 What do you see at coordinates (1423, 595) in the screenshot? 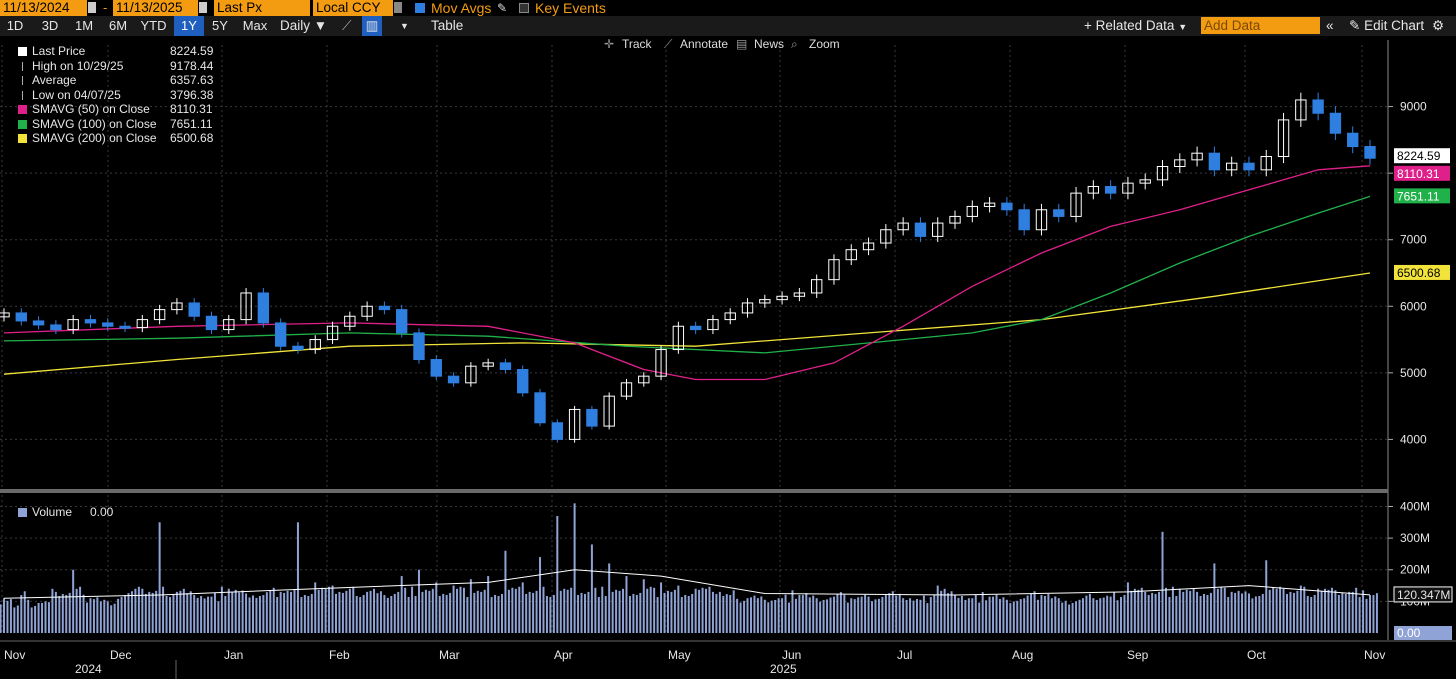
I see `volume-avg-tag: 120.347M` at bounding box center [1423, 595].